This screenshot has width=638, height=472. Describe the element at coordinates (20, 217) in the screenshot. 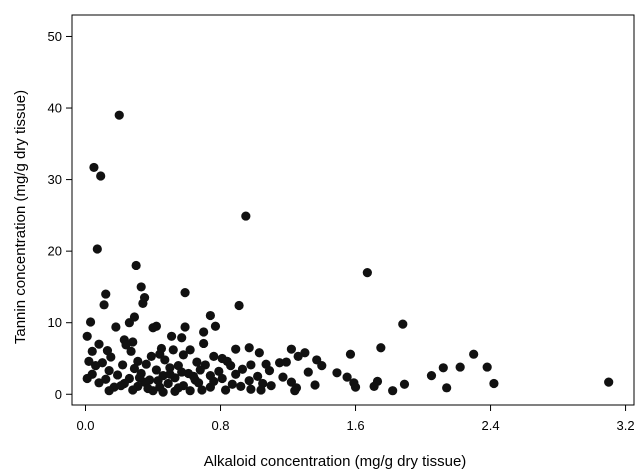

I see `y-axis-title: Tannin concentration (mg/g dry tissue)` at that location.